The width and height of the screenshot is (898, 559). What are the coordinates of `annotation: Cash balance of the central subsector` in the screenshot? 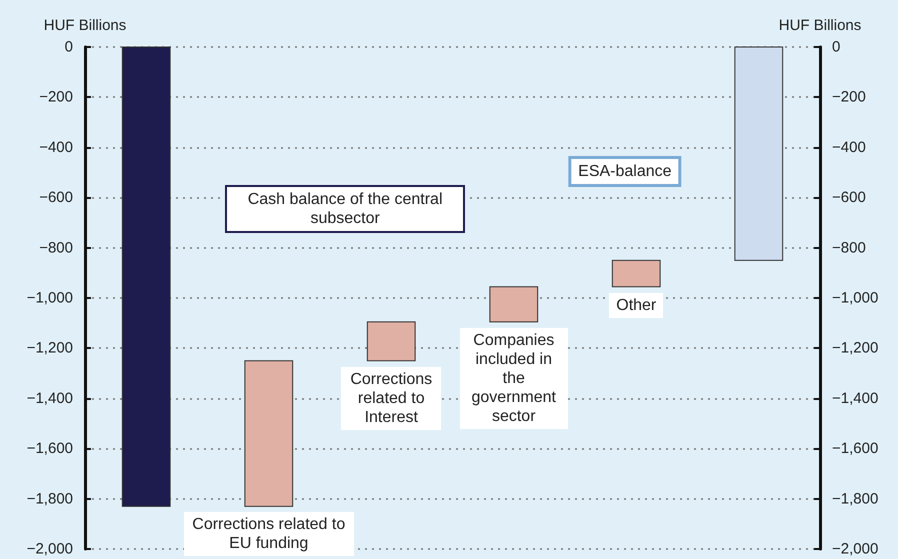 It's located at (345, 208).